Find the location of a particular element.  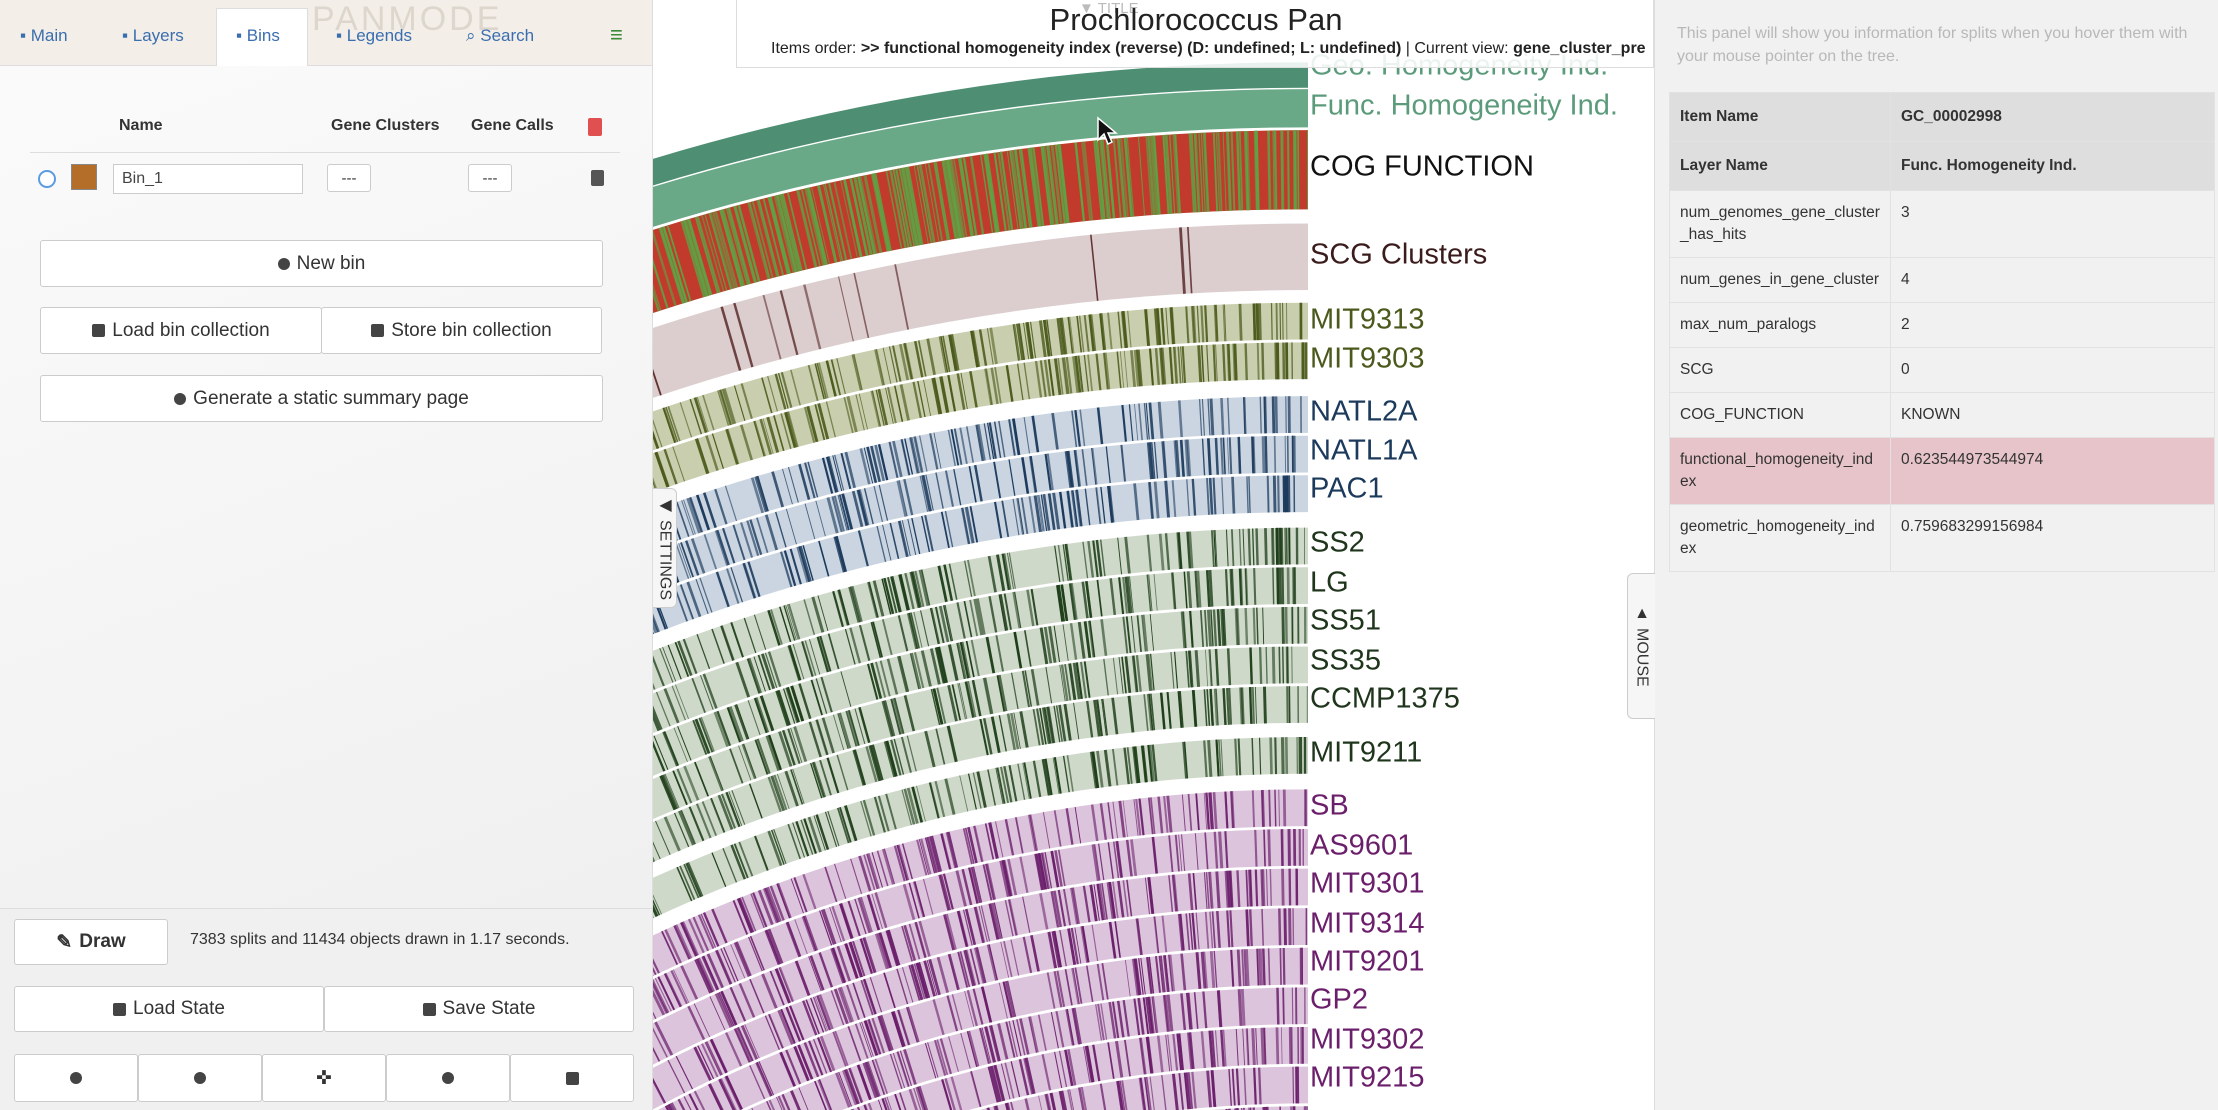

info-value: 3 is located at coordinates (2052, 224).